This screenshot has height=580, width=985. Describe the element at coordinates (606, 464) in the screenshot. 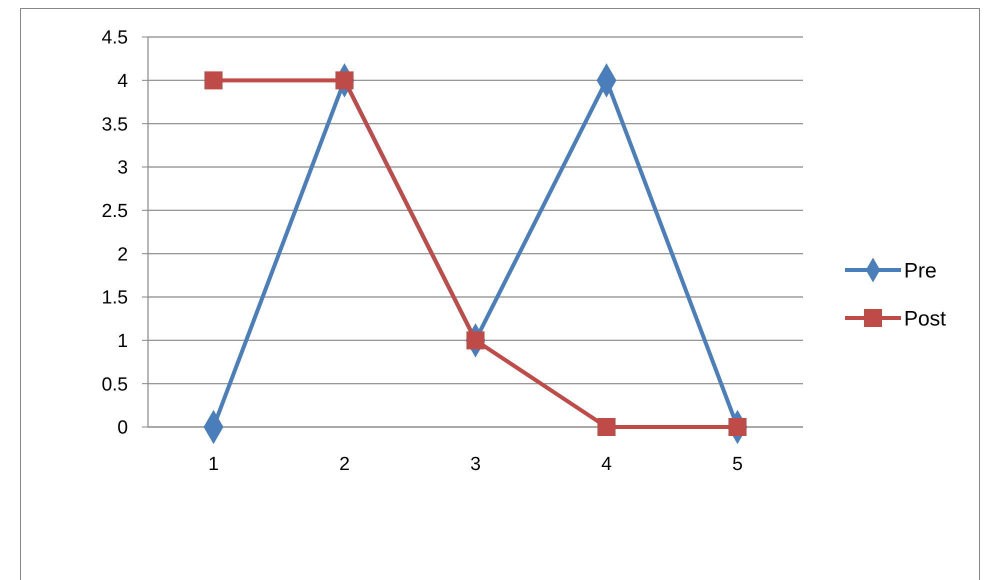

I see `x-tick-label: 4` at that location.